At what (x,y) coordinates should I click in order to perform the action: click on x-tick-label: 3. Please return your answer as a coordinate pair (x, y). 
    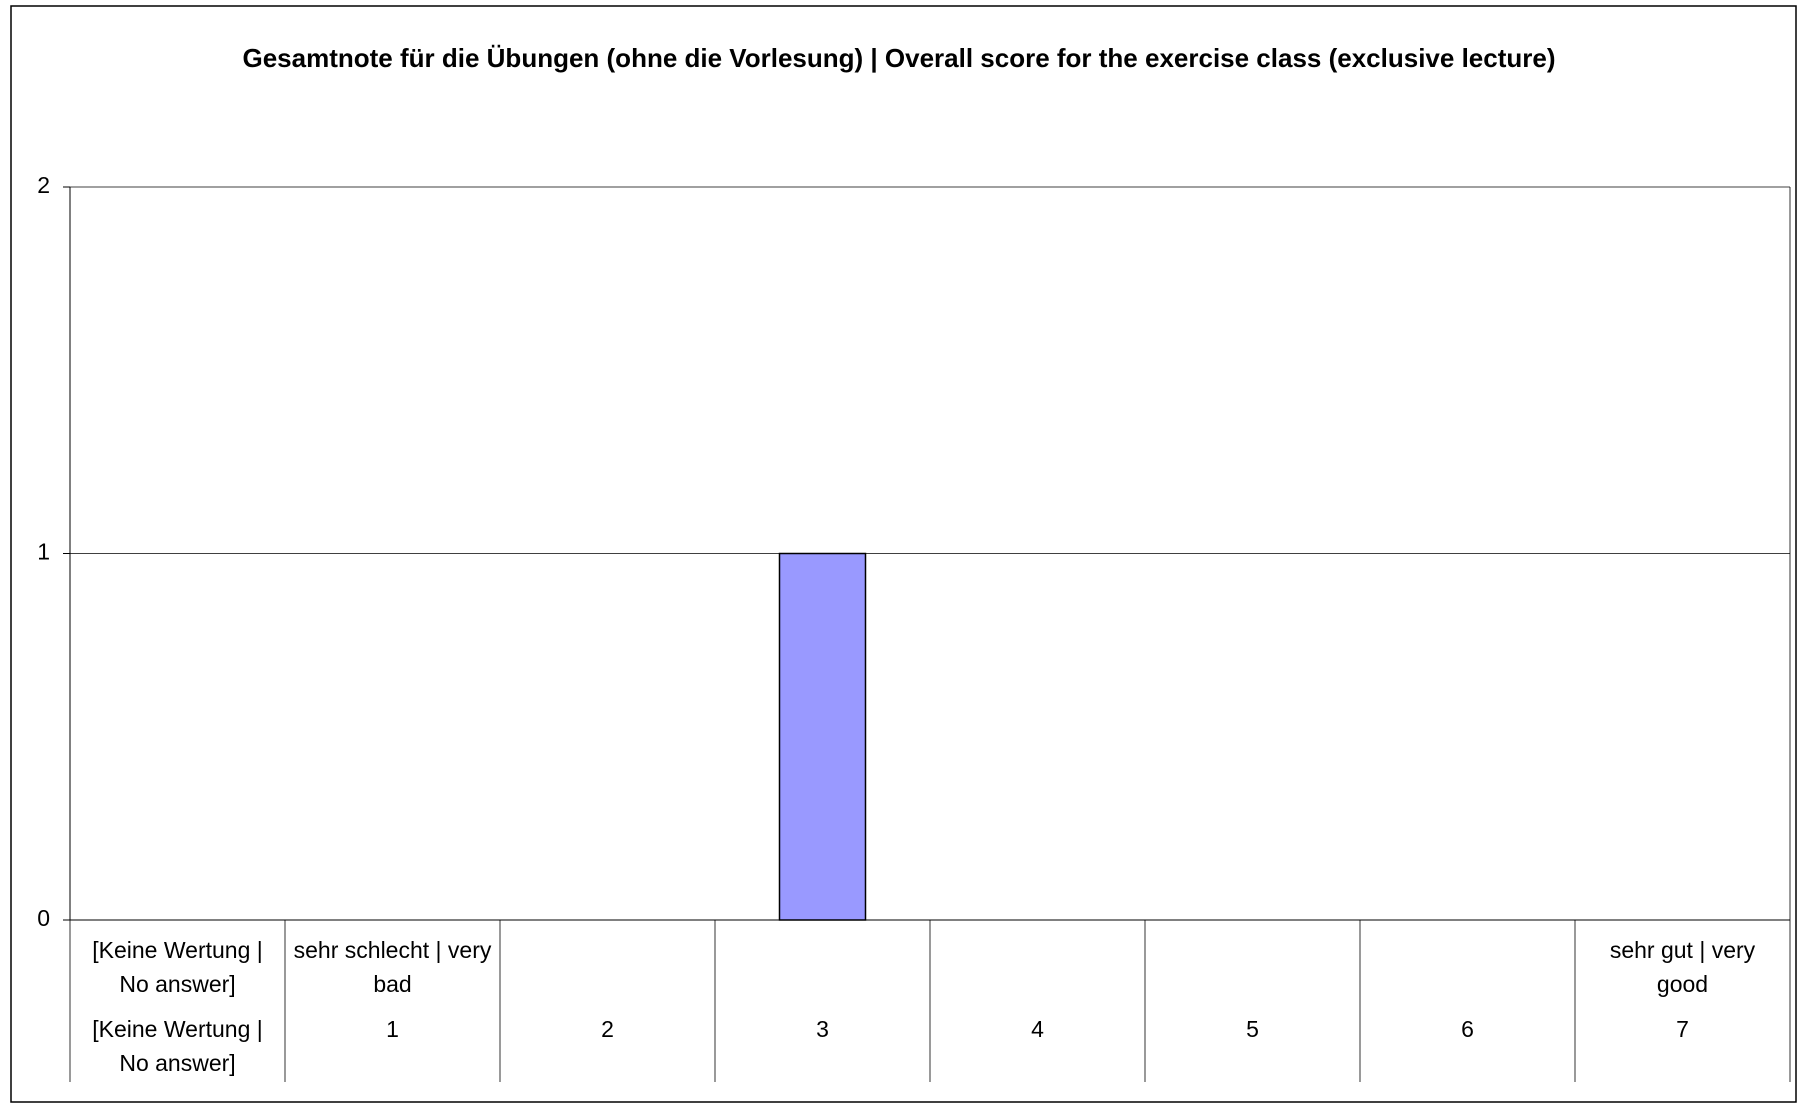
    Looking at the image, I should click on (822, 1029).